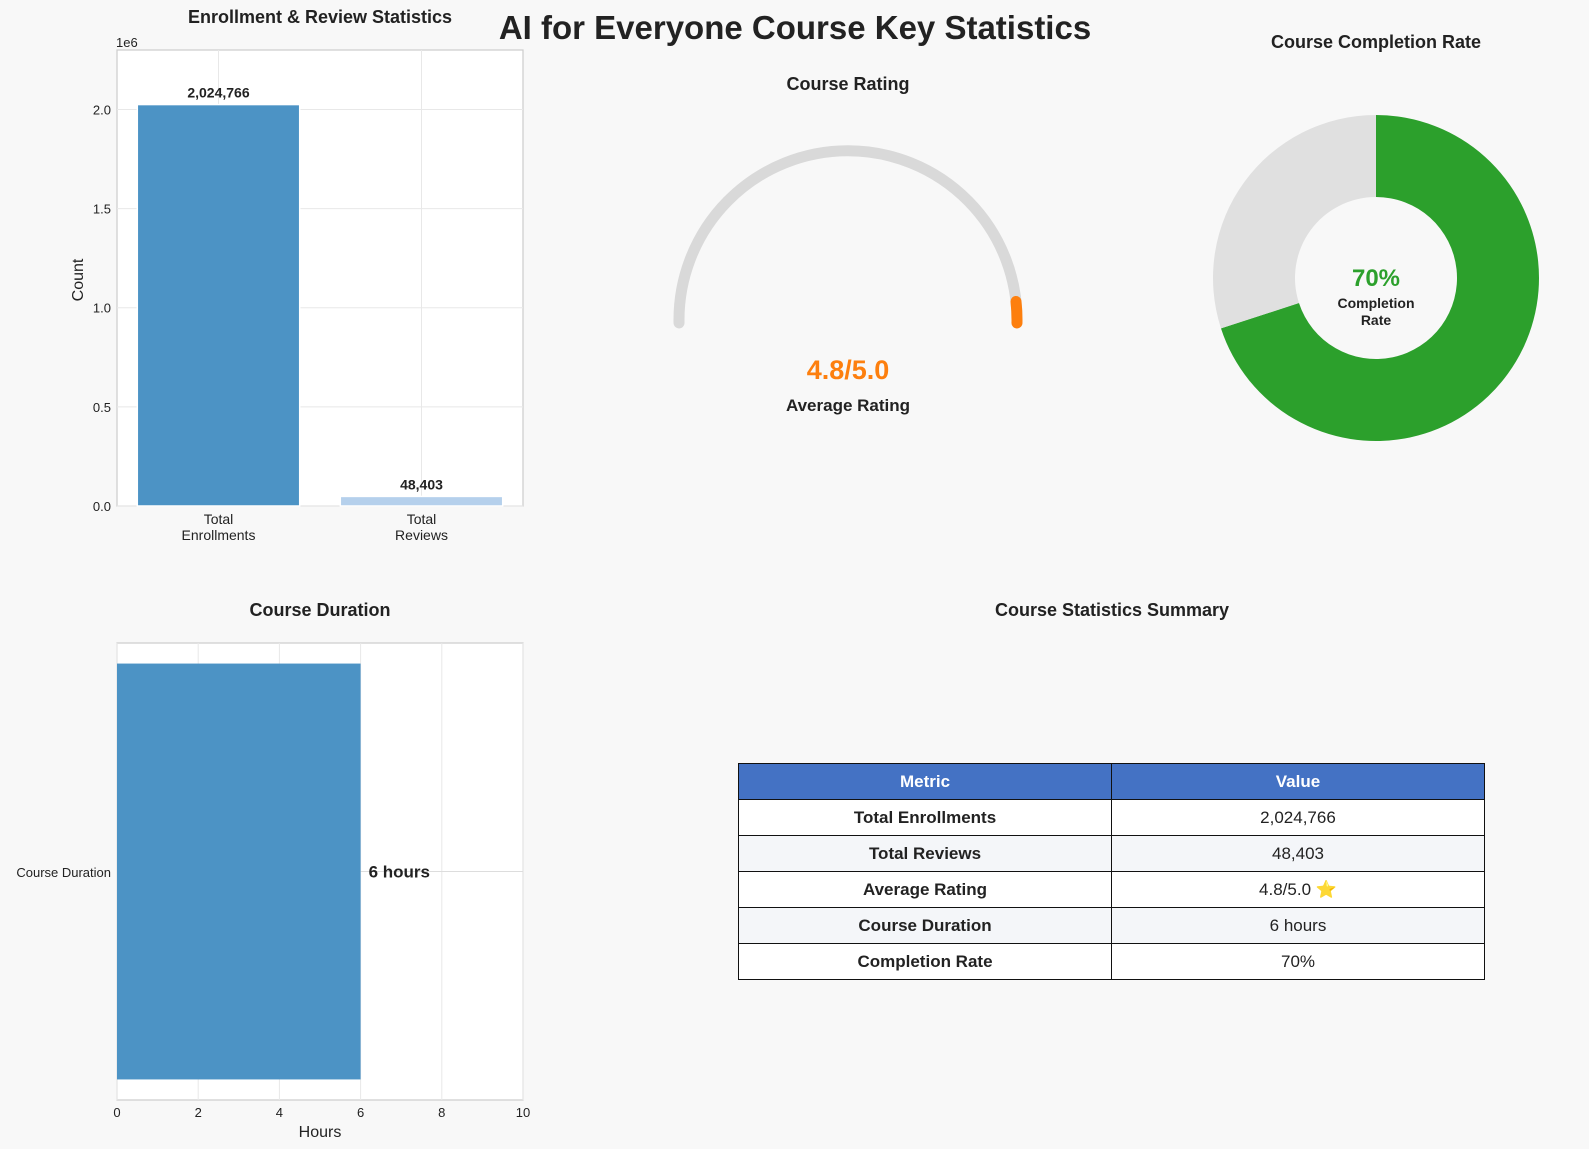 The image size is (1589, 1149). What do you see at coordinates (925, 961) in the screenshot?
I see `metric-cell: Completion Rate` at bounding box center [925, 961].